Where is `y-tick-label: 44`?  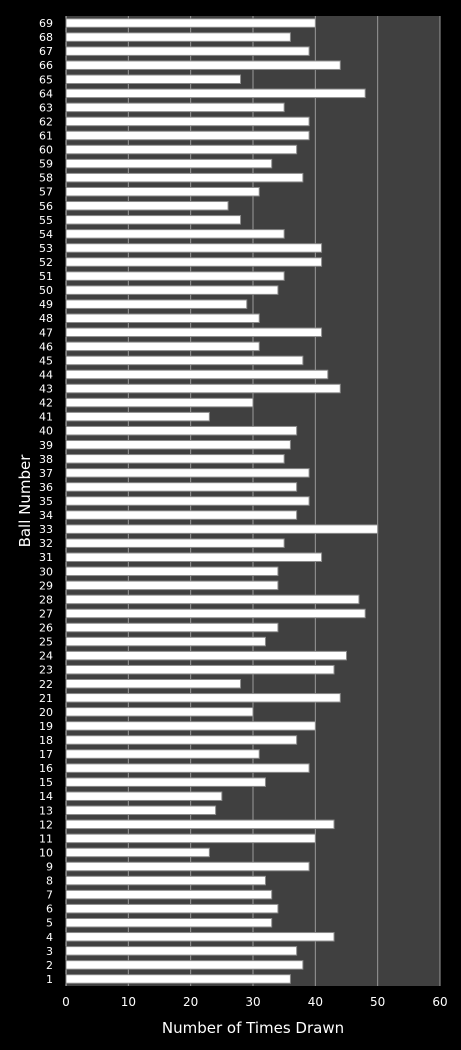
y-tick-label: 44 is located at coordinates (46, 374).